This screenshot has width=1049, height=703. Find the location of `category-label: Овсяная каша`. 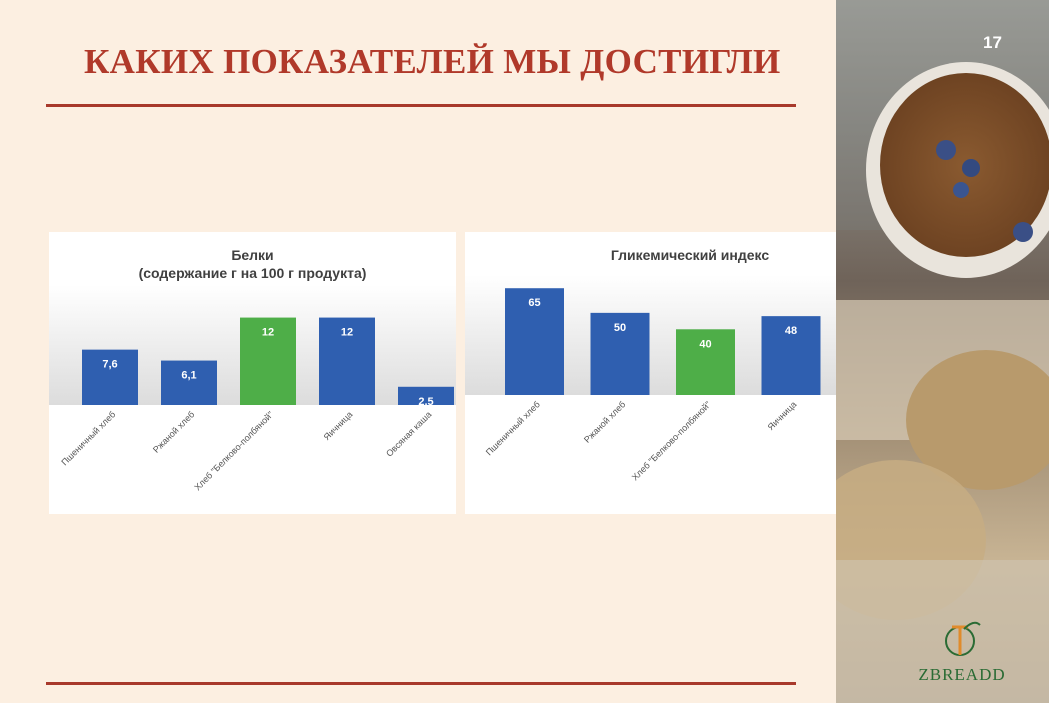

category-label: Овсяная каша is located at coordinates (408, 433).